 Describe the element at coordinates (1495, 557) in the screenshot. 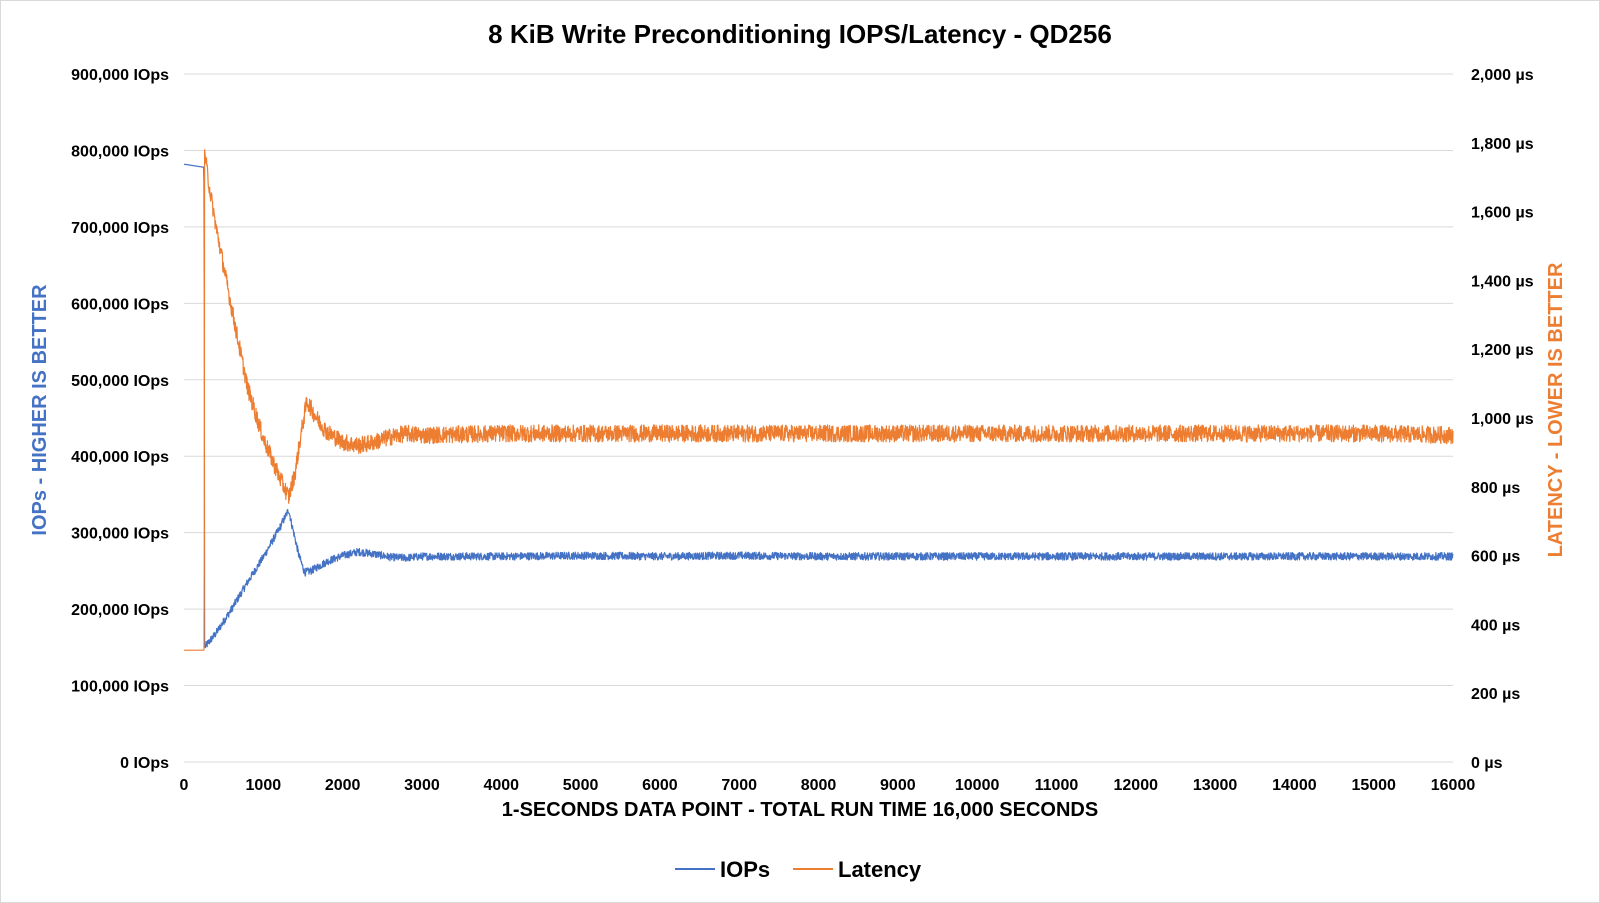

I see `y-right-tick-label: 600 µs` at that location.